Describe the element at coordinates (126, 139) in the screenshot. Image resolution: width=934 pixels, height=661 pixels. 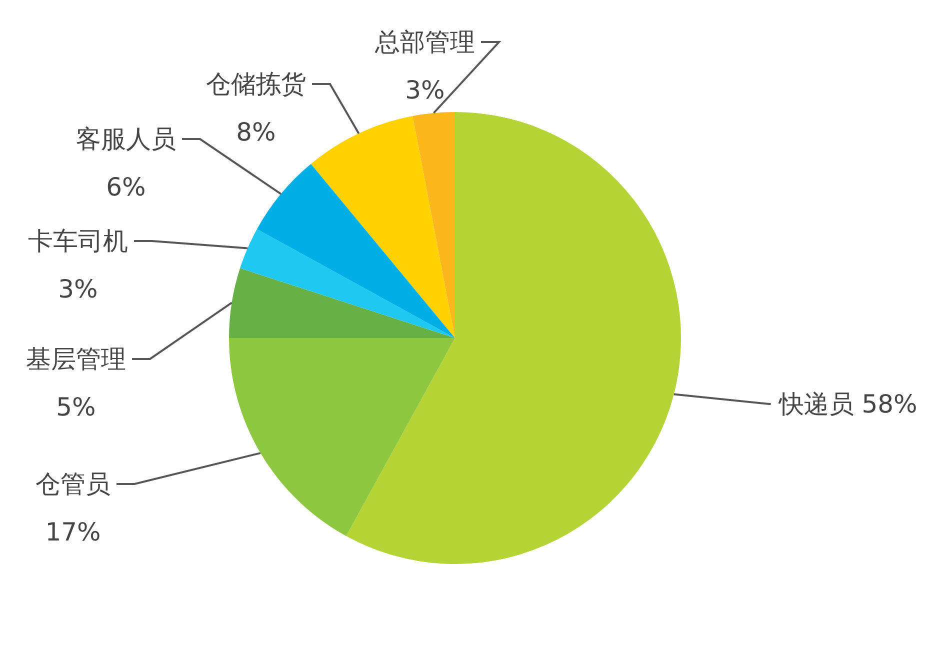
I see `slice-label: 客服人员` at that location.